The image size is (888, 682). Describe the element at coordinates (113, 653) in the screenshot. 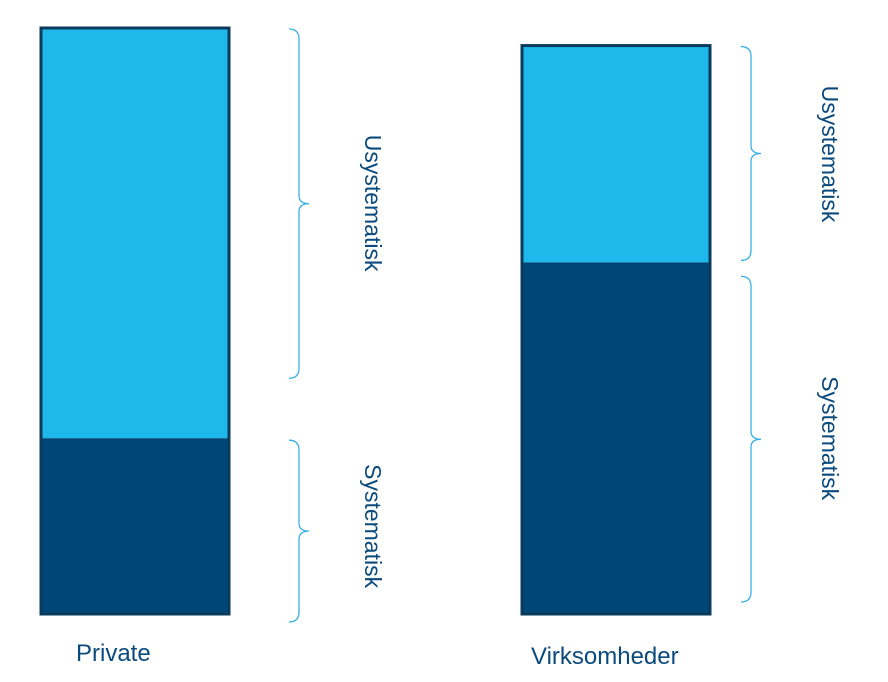

I see `category-label-private: Private` at that location.